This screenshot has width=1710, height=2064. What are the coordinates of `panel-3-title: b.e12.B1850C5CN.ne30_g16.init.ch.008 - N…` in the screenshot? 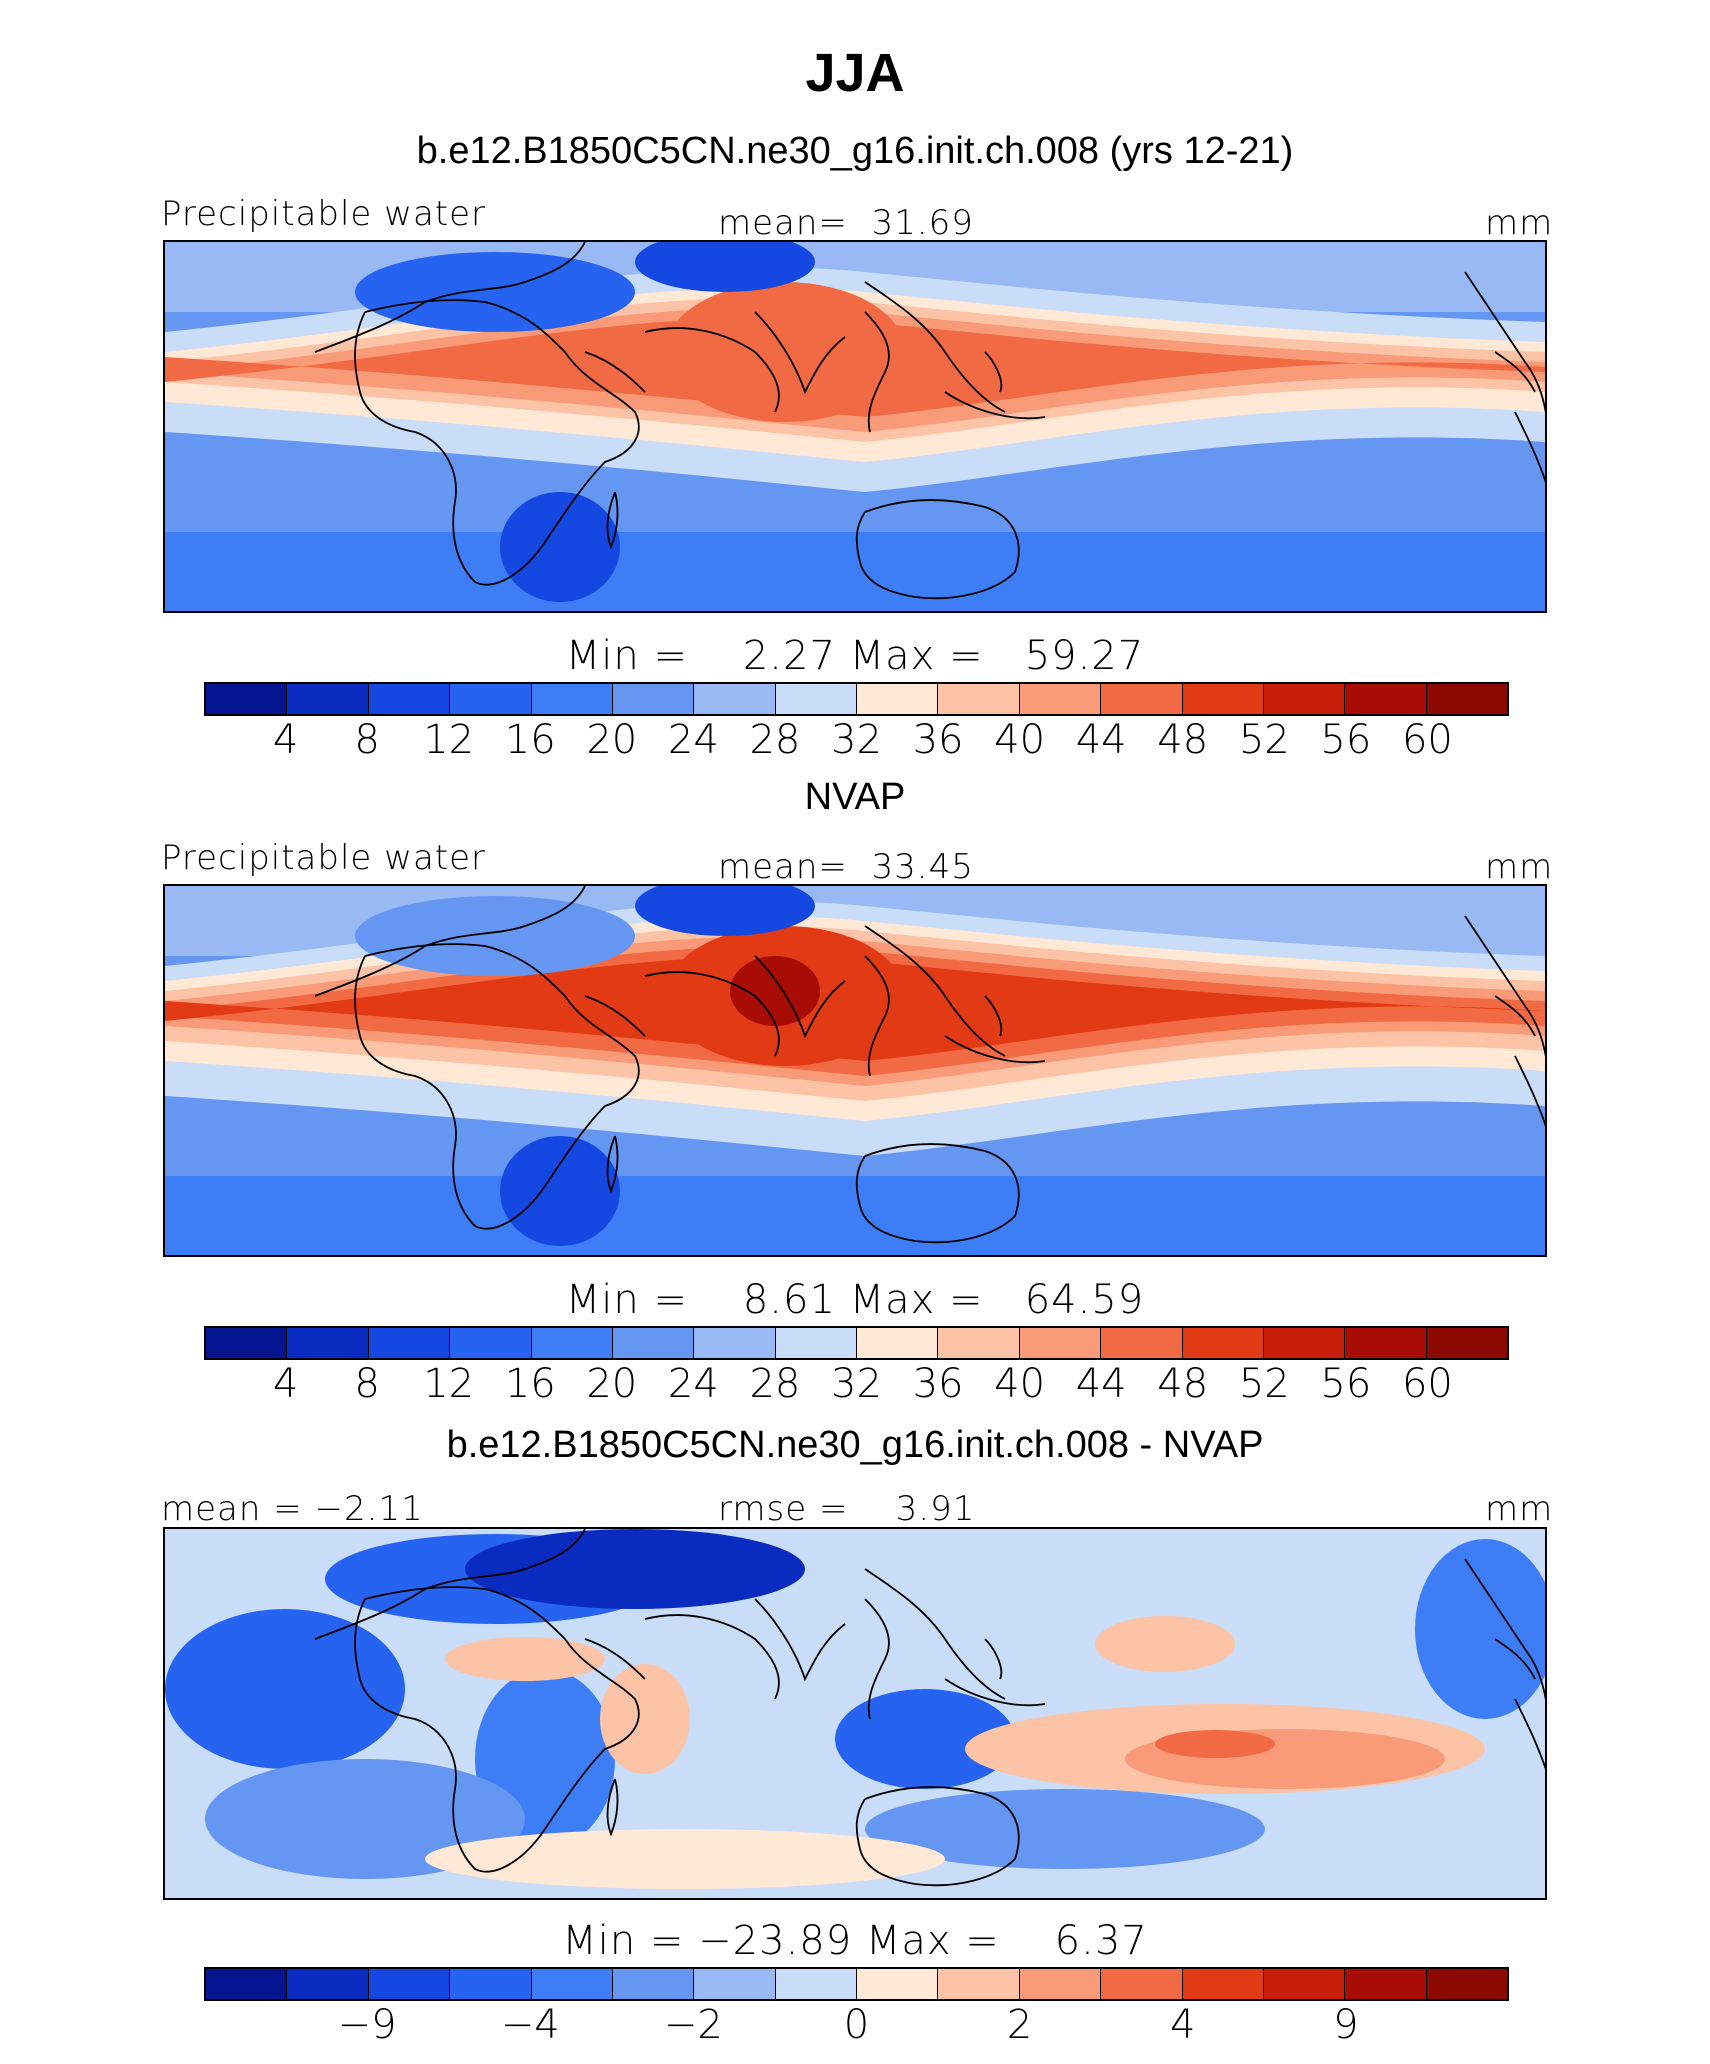 It's located at (855, 1445).